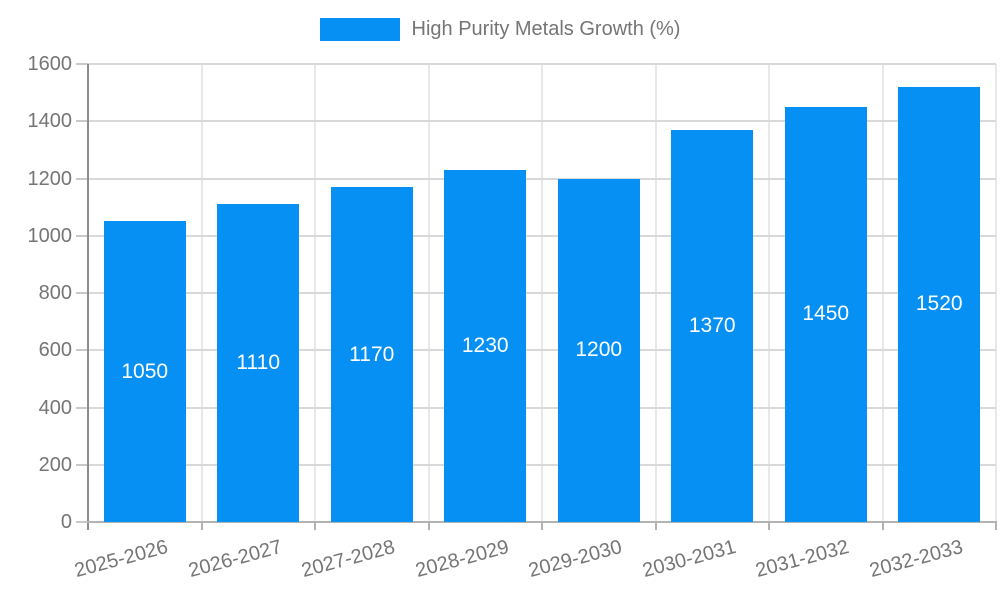  What do you see at coordinates (359, 29) in the screenshot?
I see `legend-swatch` at bounding box center [359, 29].